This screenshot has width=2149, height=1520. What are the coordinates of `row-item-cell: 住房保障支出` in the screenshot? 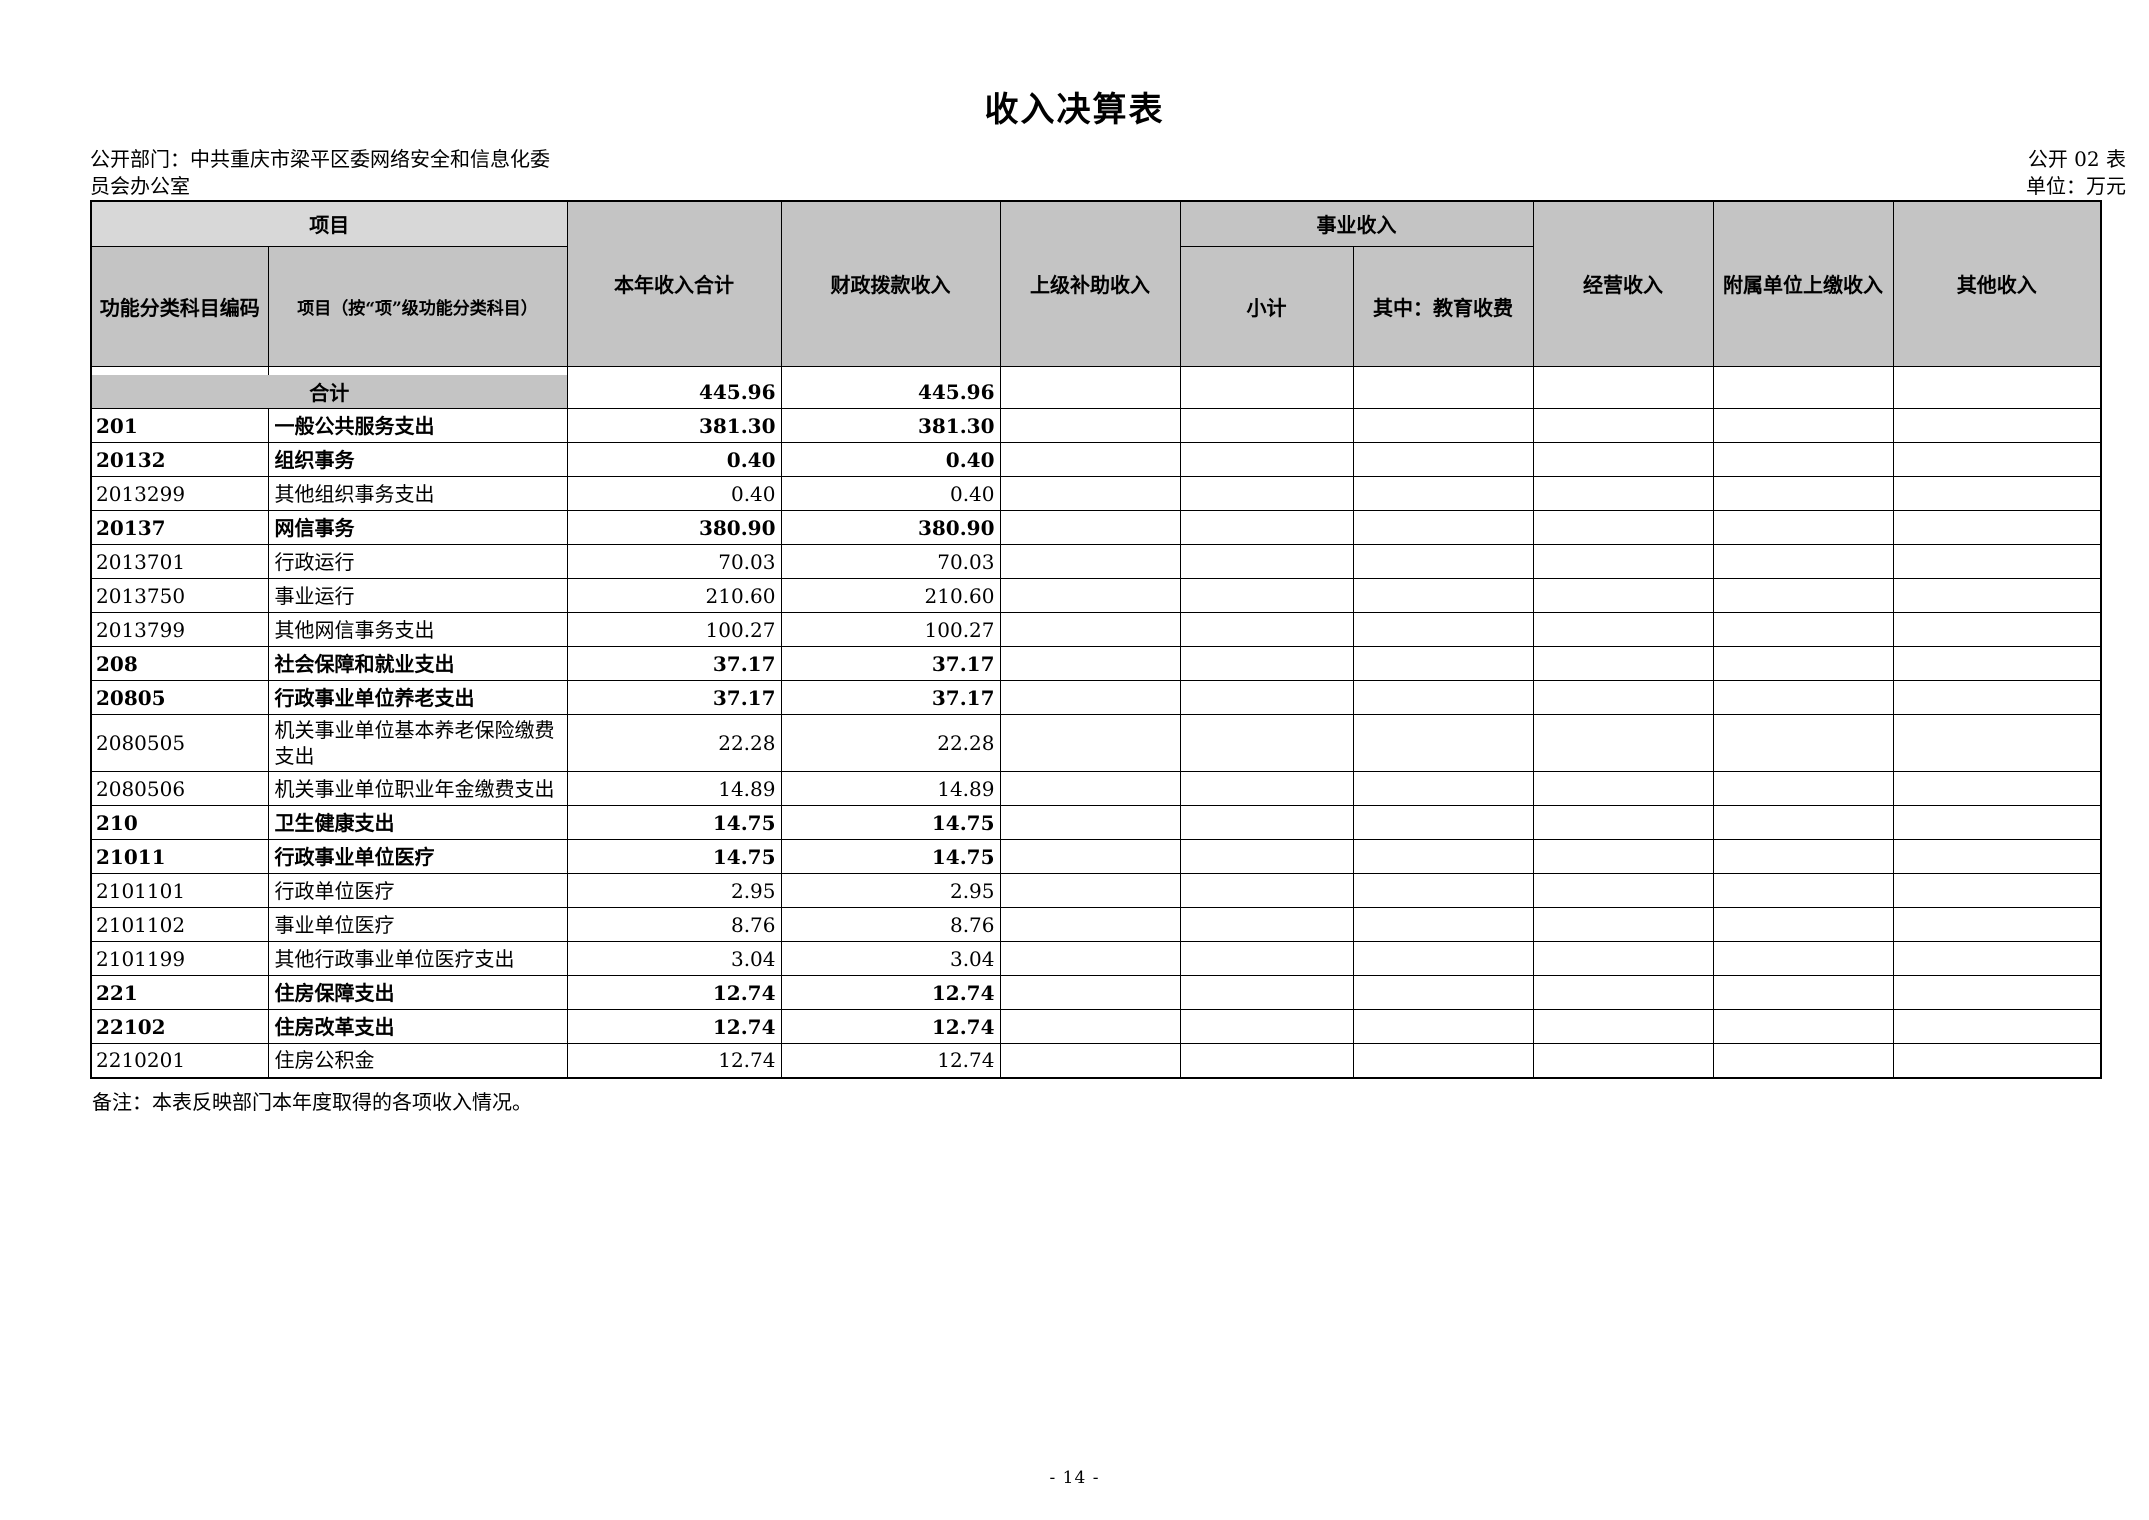 It's located at (417, 992).